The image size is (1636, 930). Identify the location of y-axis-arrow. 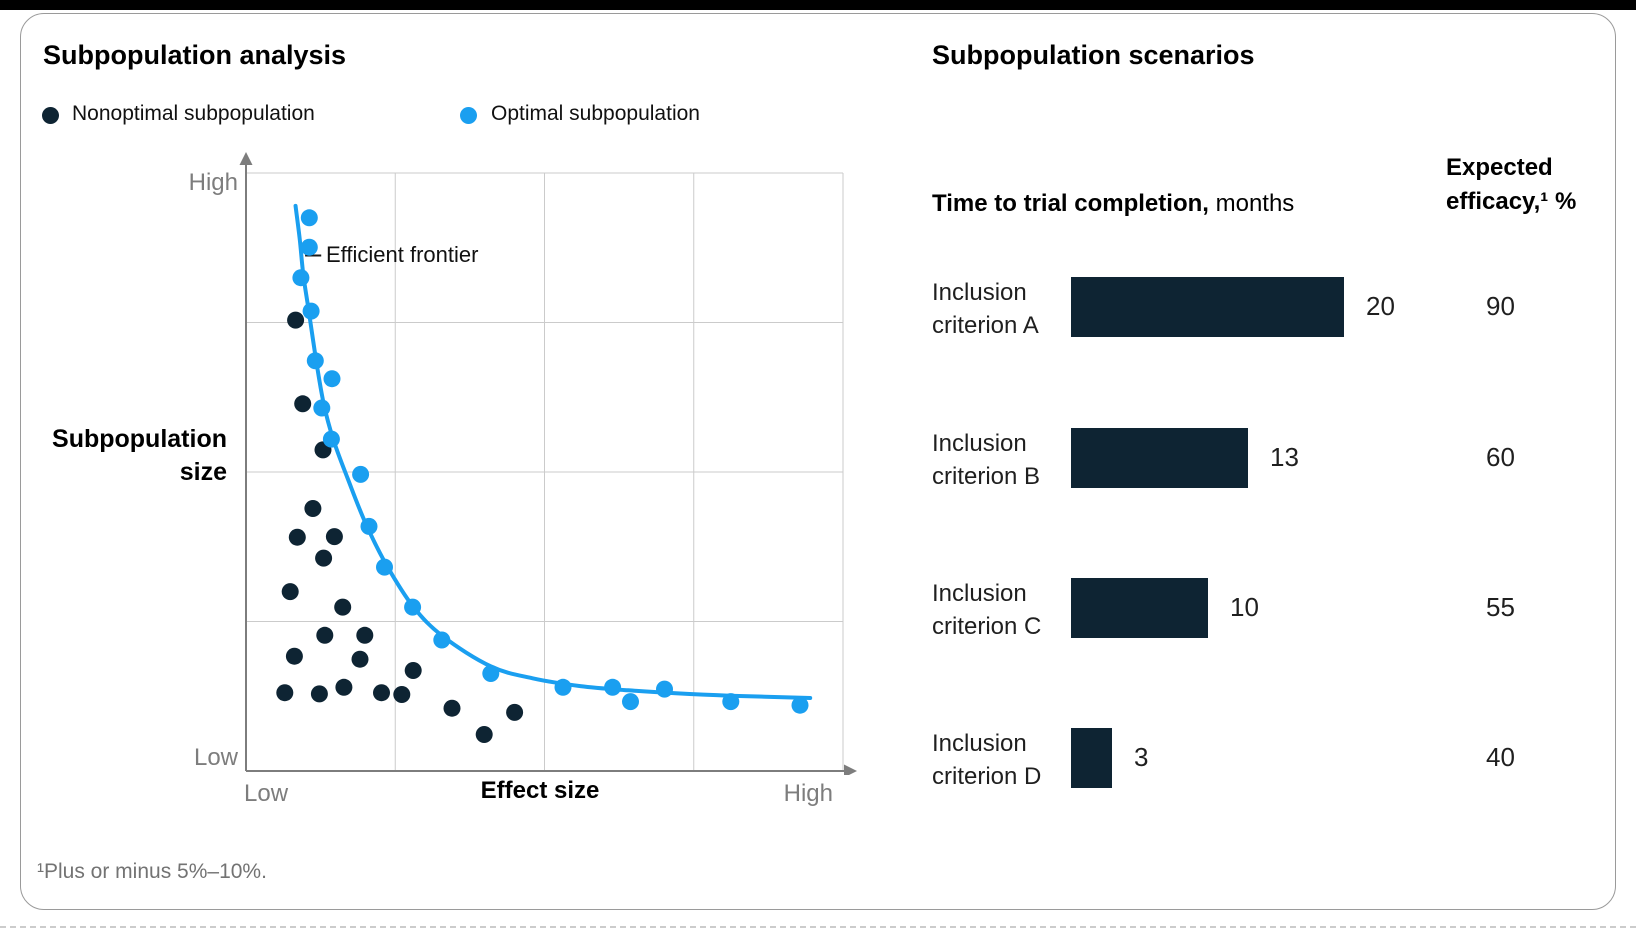
(246, 158).